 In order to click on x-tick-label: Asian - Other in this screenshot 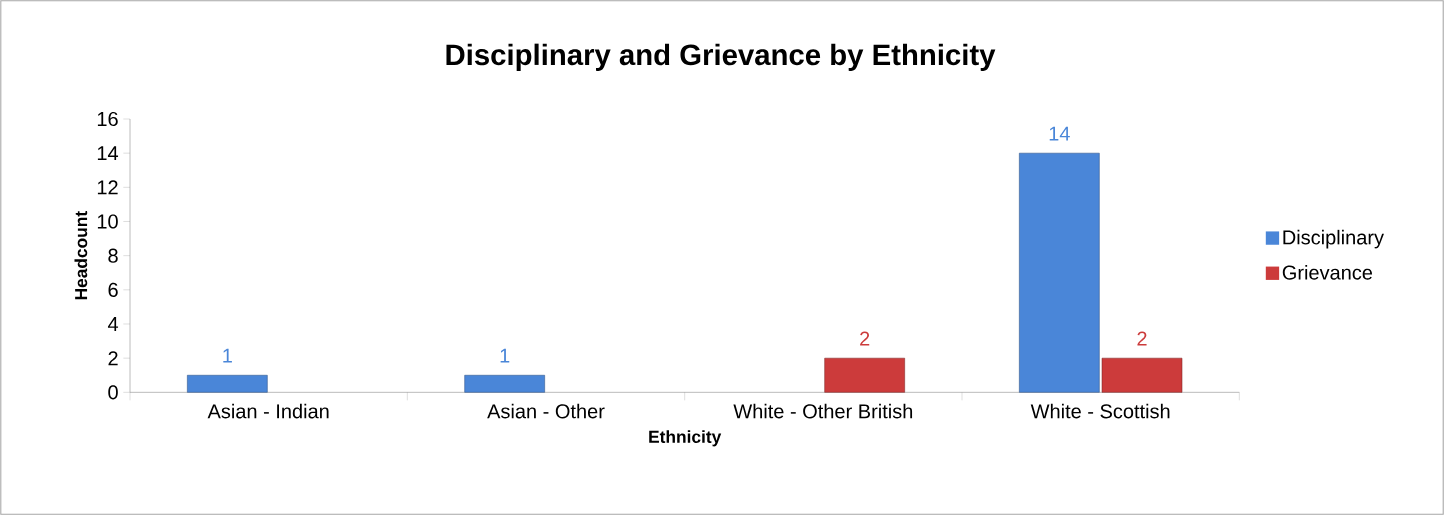, I will do `click(546, 411)`.